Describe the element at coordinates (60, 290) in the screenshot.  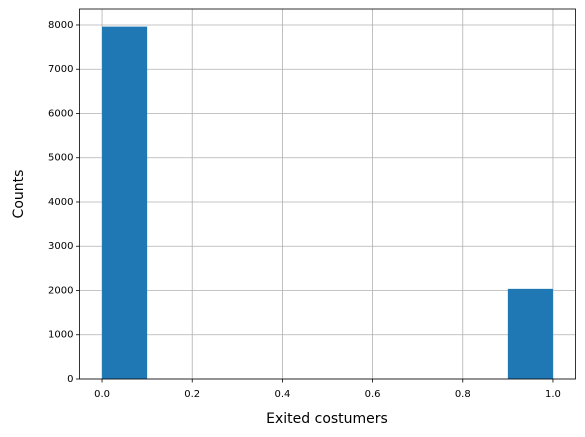
I see `y-tick-label: 2000` at that location.